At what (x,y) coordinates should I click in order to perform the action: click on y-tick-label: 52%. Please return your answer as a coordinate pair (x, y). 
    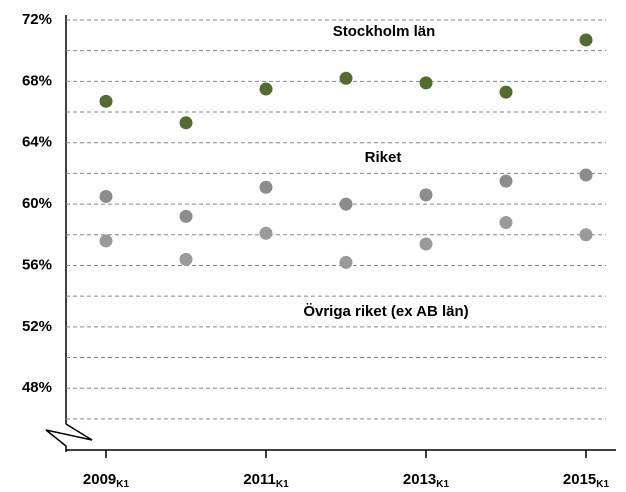
    Looking at the image, I should click on (37, 326).